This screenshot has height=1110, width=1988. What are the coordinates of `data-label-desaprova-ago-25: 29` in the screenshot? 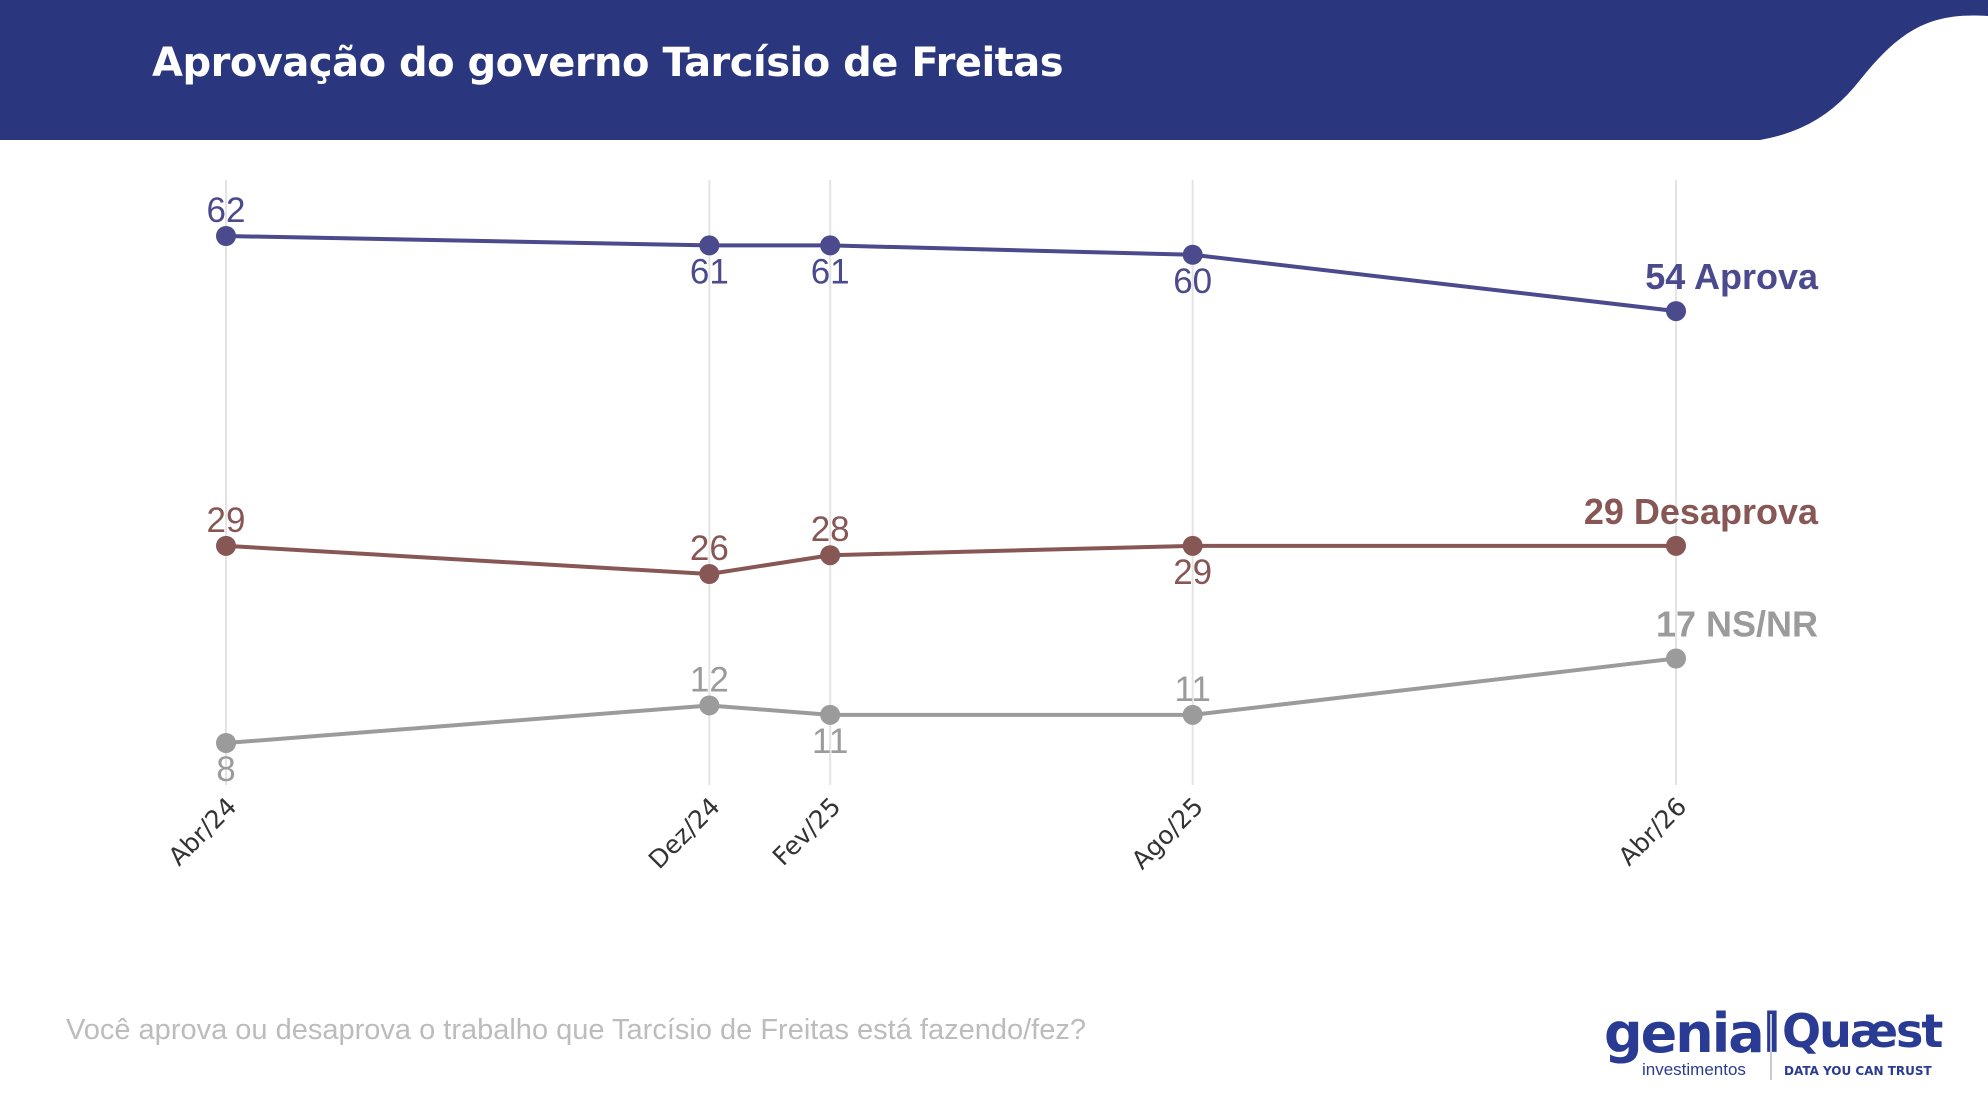 It's located at (1192, 572).